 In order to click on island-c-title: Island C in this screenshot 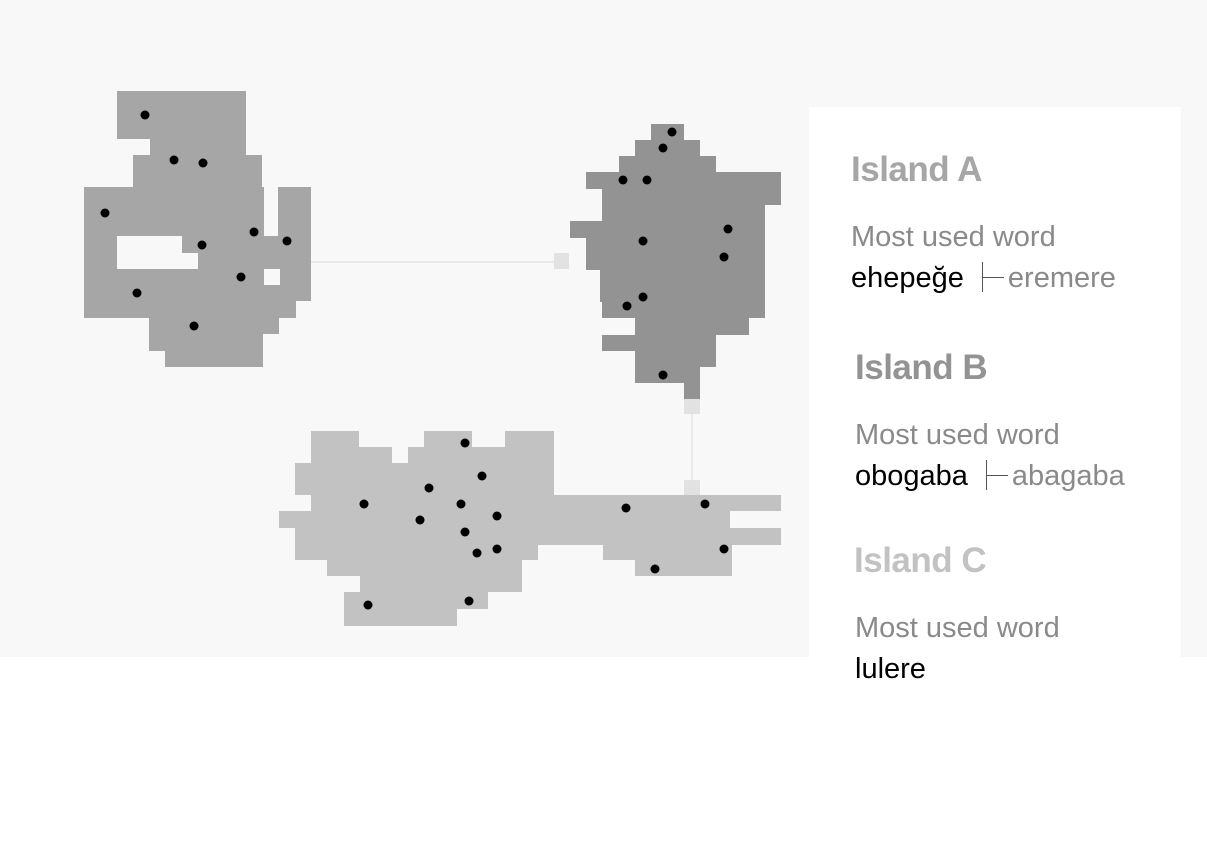, I will do `click(920, 560)`.